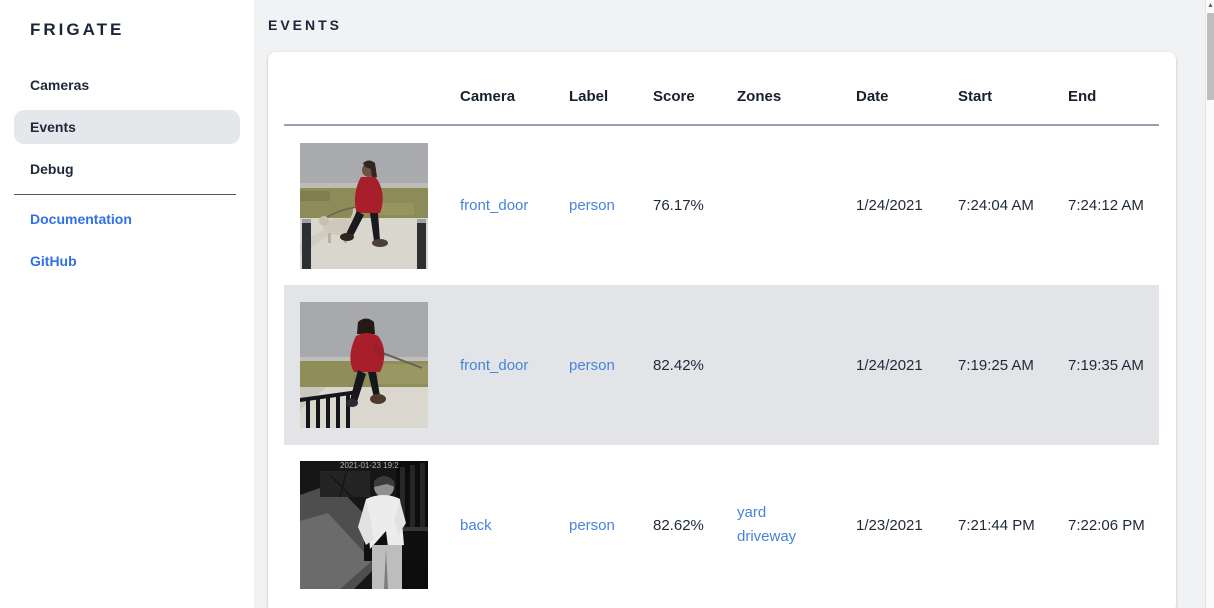 This screenshot has width=1214, height=608. I want to click on sidebar-item-cameras: Cameras, so click(60, 85).